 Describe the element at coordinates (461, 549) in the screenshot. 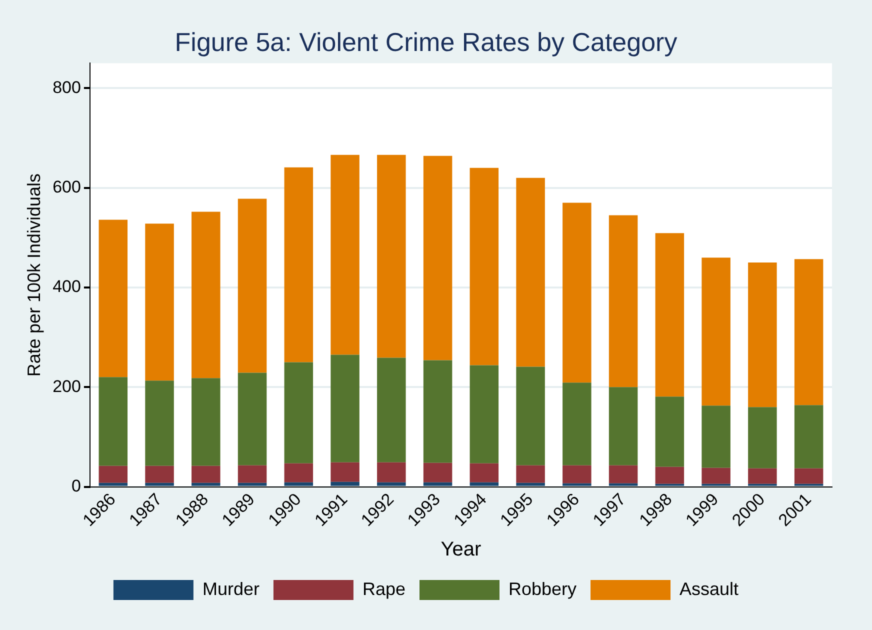

I see `x-axis-title: Year` at that location.